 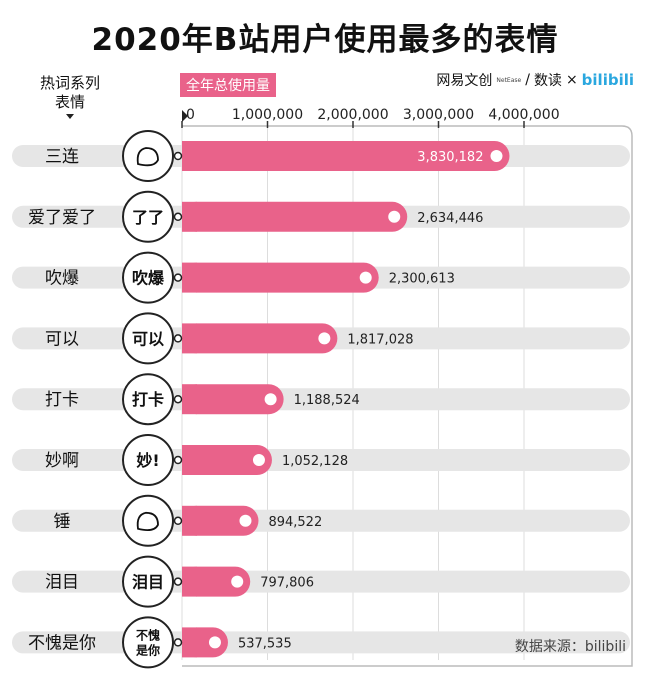 I want to click on x-tick-label: 1,000,000, so click(x=267, y=115).